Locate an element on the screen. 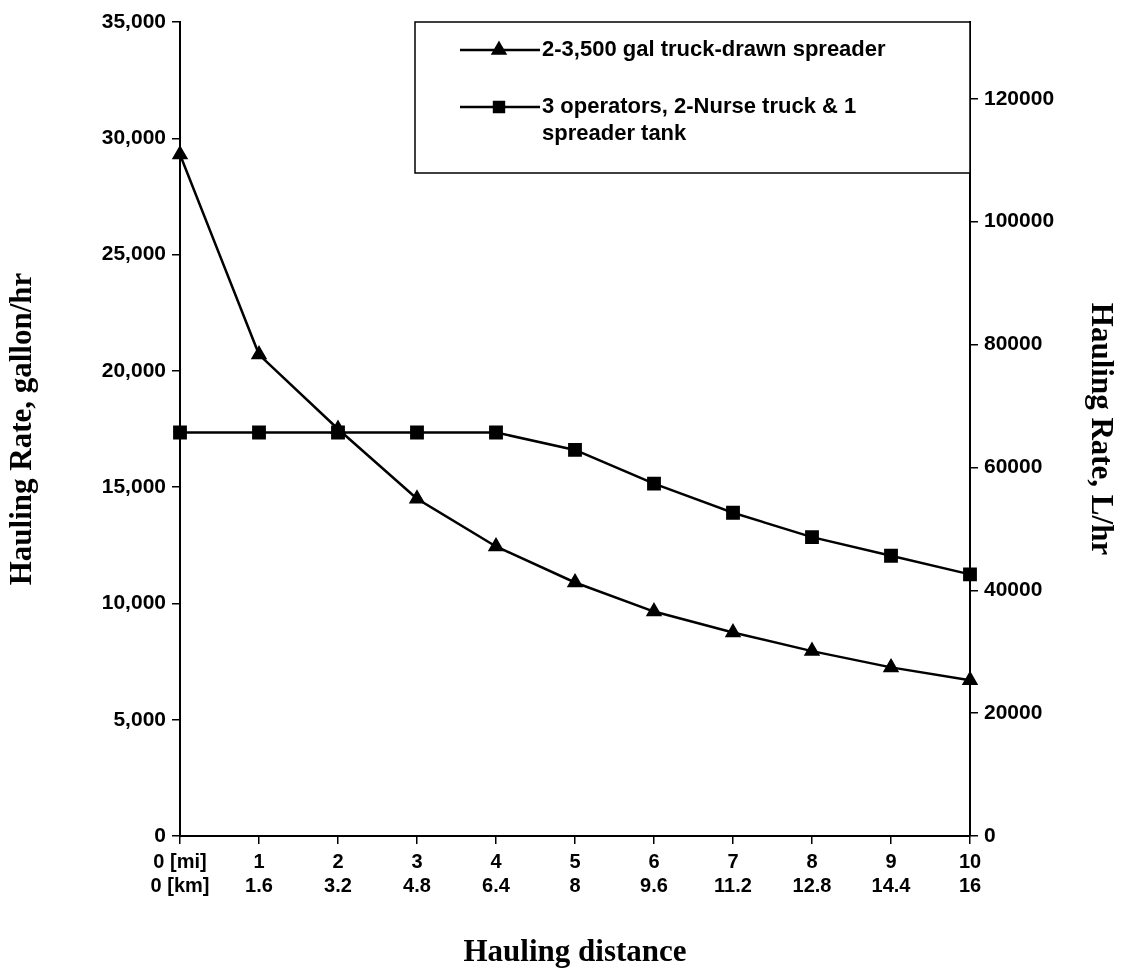 The image size is (1123, 976). y2-tick-label: 120000 is located at coordinates (1019, 97).